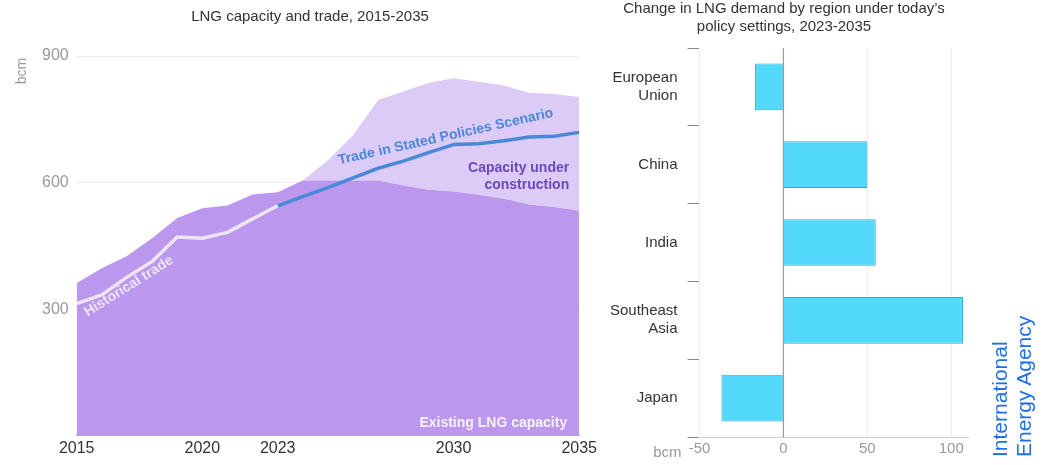  I want to click on y-tick-label: 600, so click(55, 182).